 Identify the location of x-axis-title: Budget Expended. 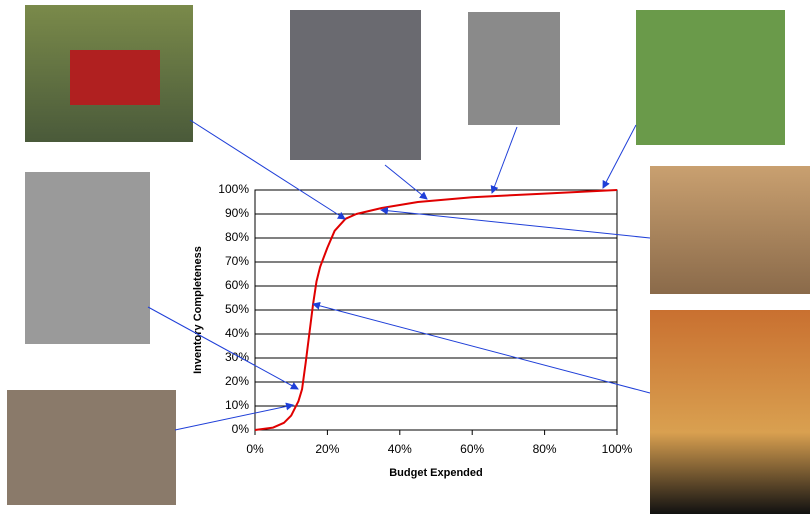
(436, 473).